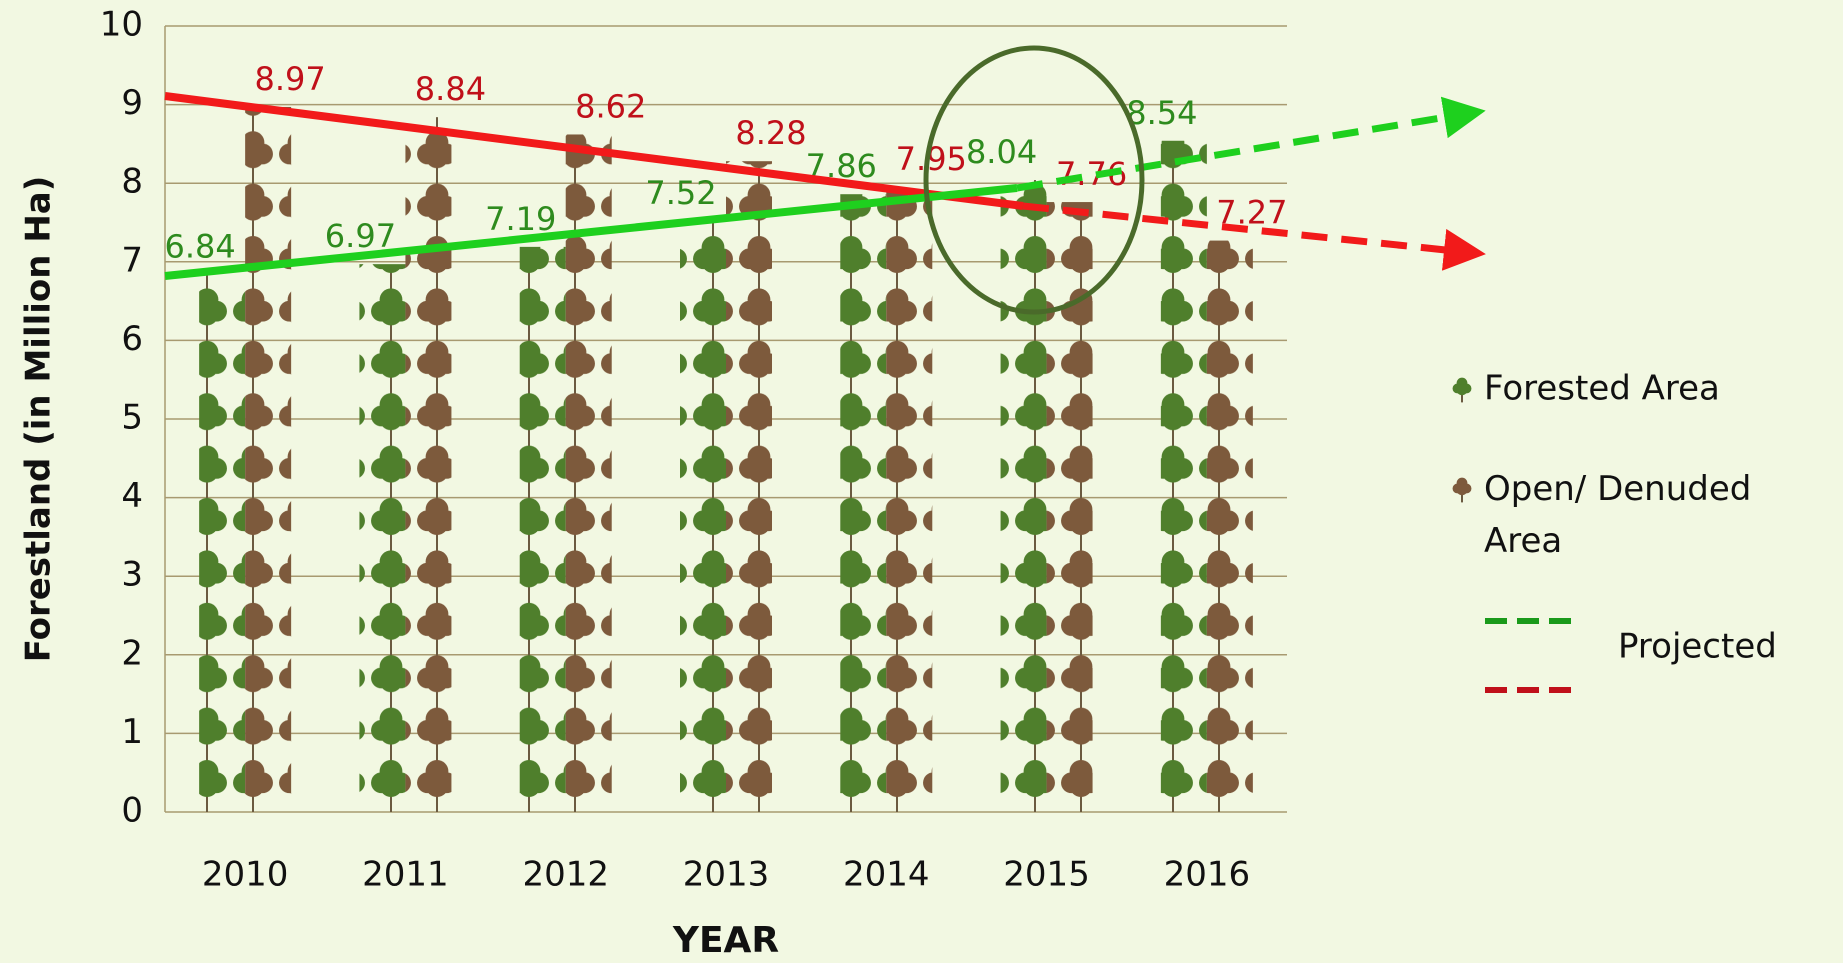  Describe the element at coordinates (132, 182) in the screenshot. I see `y-tick-label: 8` at that location.